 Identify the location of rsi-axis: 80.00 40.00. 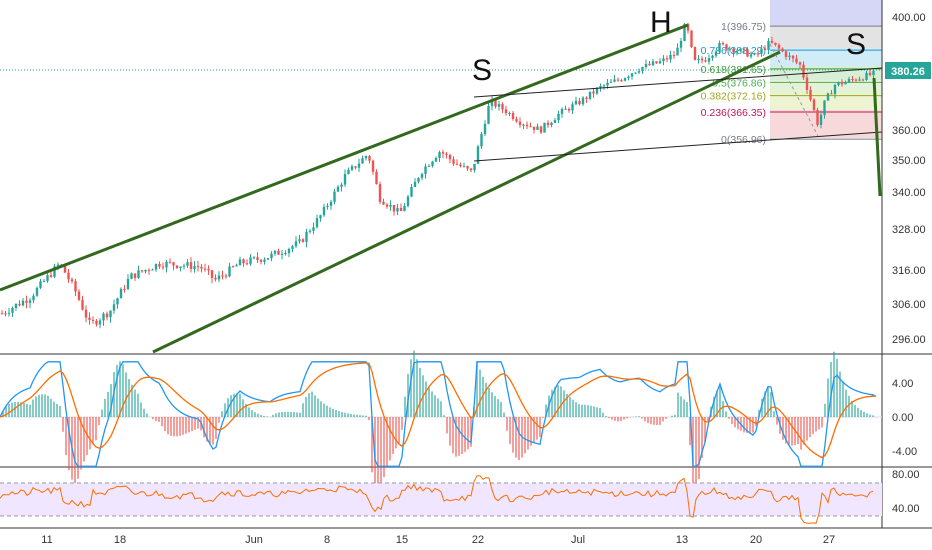
(906, 492).